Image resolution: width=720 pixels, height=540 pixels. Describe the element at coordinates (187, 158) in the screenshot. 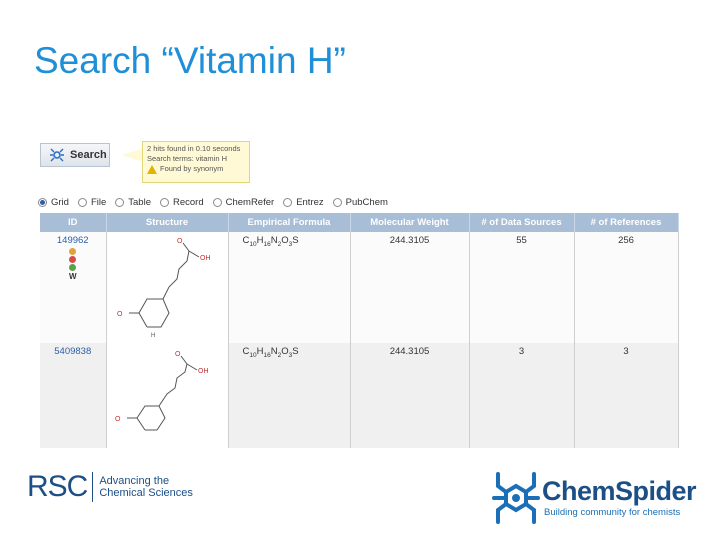

I see `tooltip-terms: Search terms: vitamin H` at that location.